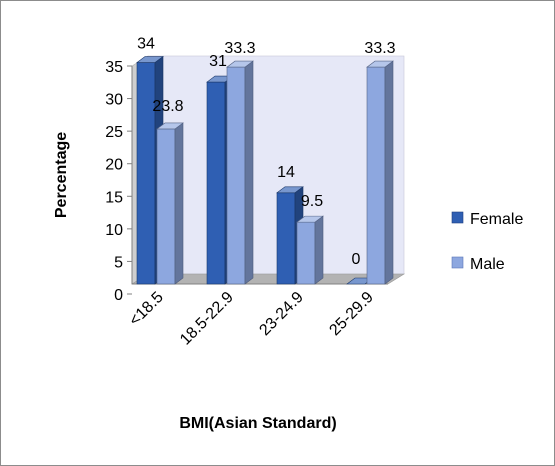 This screenshot has height=466, width=555. Describe the element at coordinates (312, 201) in the screenshot. I see `data-label-male-2: 9.5` at that location.